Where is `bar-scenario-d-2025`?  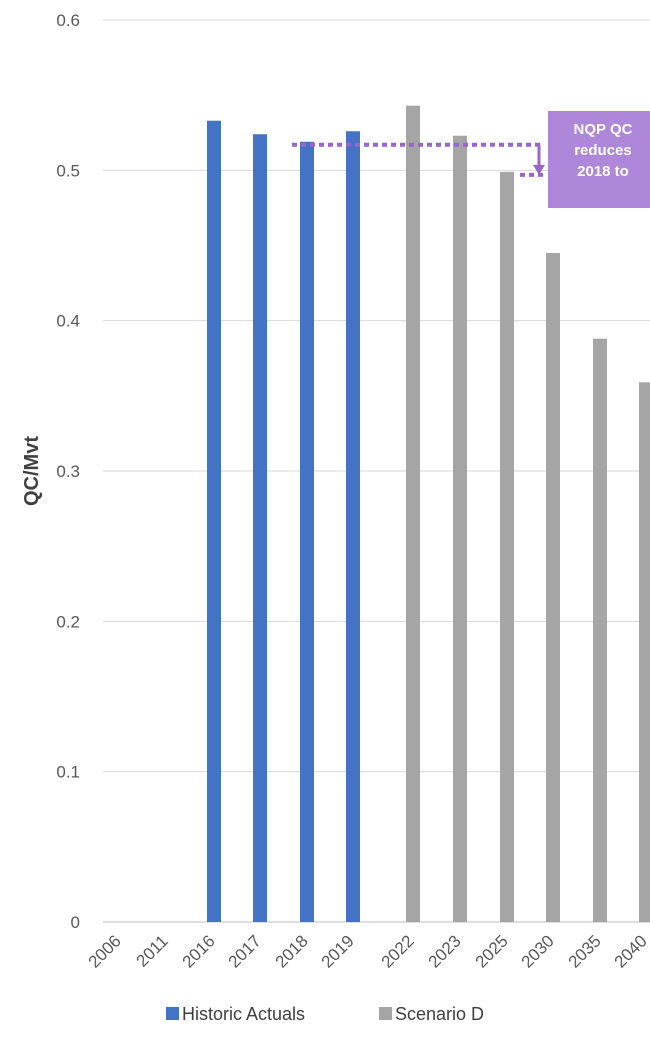
bar-scenario-d-2025 is located at coordinates (507, 546).